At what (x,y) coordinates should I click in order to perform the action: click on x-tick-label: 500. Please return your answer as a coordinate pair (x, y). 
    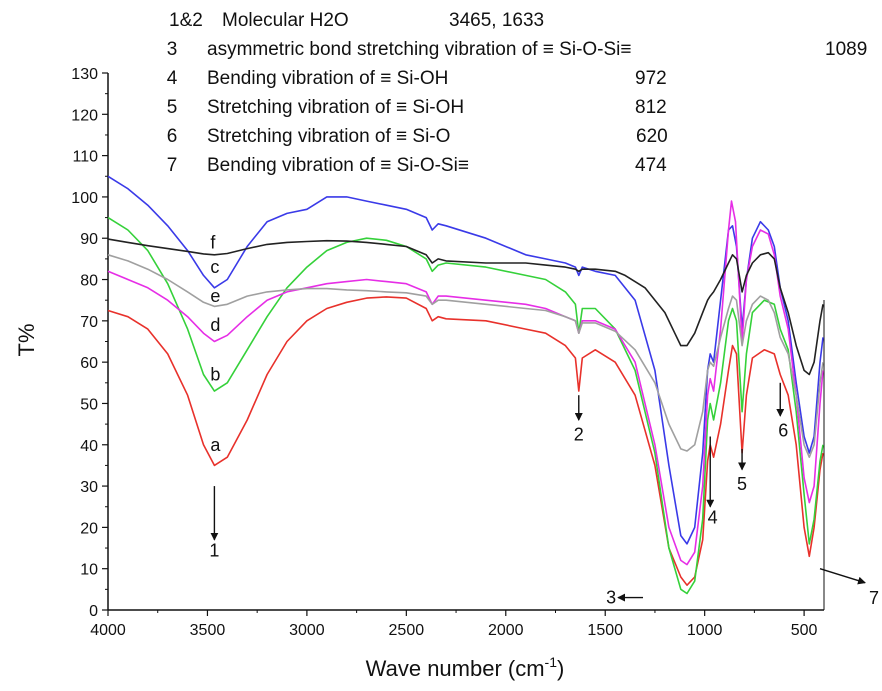
    Looking at the image, I should click on (804, 630).